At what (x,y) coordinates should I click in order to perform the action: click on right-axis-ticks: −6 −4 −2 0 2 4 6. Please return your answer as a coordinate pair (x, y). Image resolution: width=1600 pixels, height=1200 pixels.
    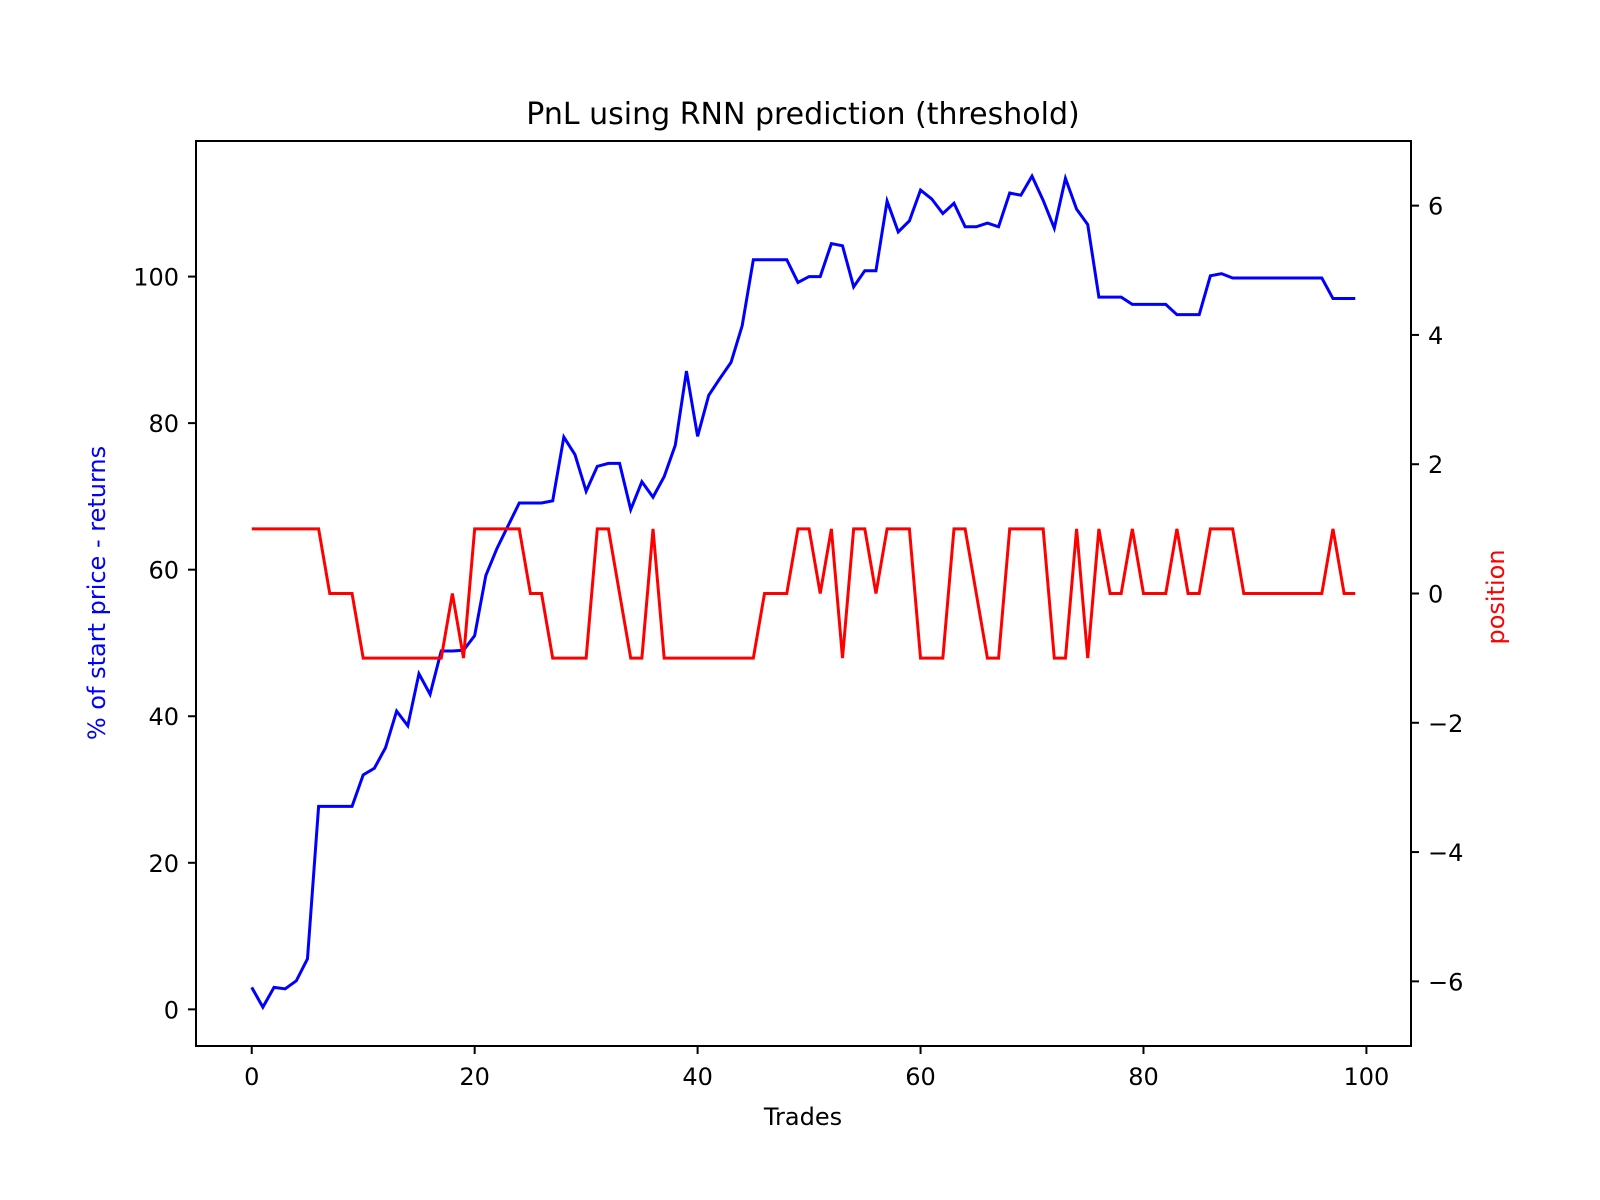
    Looking at the image, I should click on (1437, 594).